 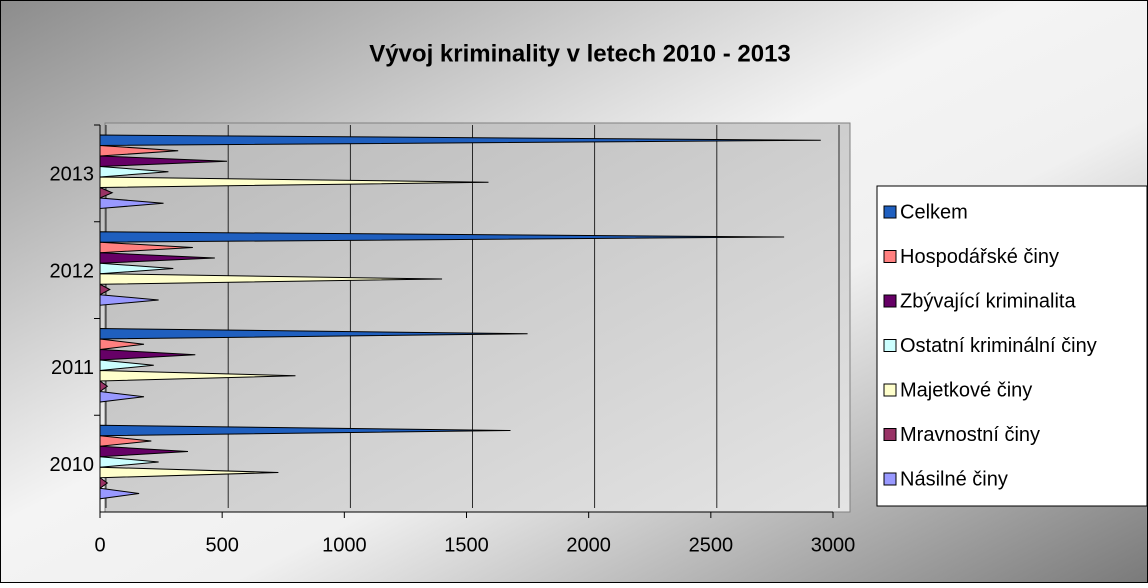 I want to click on legend-label: Celkem, so click(x=934, y=212).